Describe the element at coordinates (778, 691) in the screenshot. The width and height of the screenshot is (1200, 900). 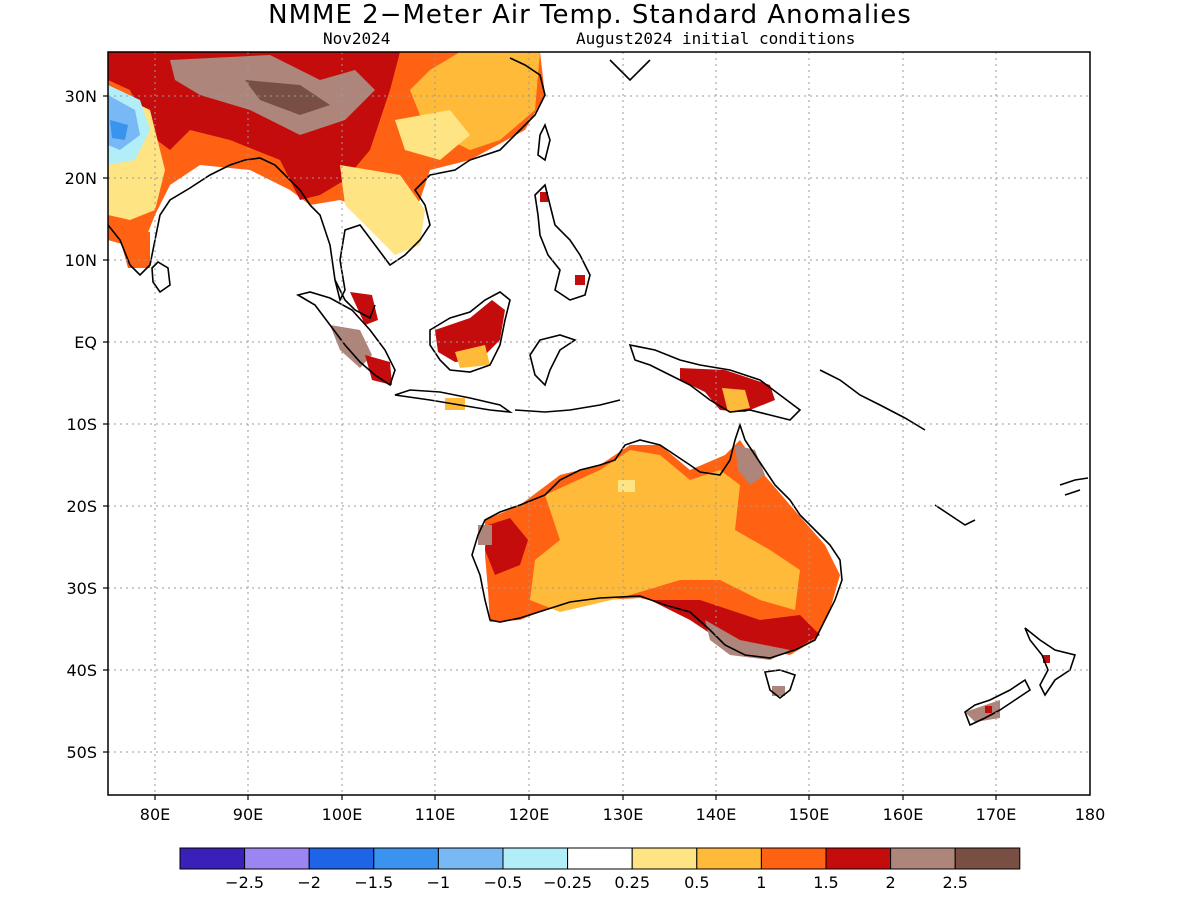
I see `region-tasmania` at that location.